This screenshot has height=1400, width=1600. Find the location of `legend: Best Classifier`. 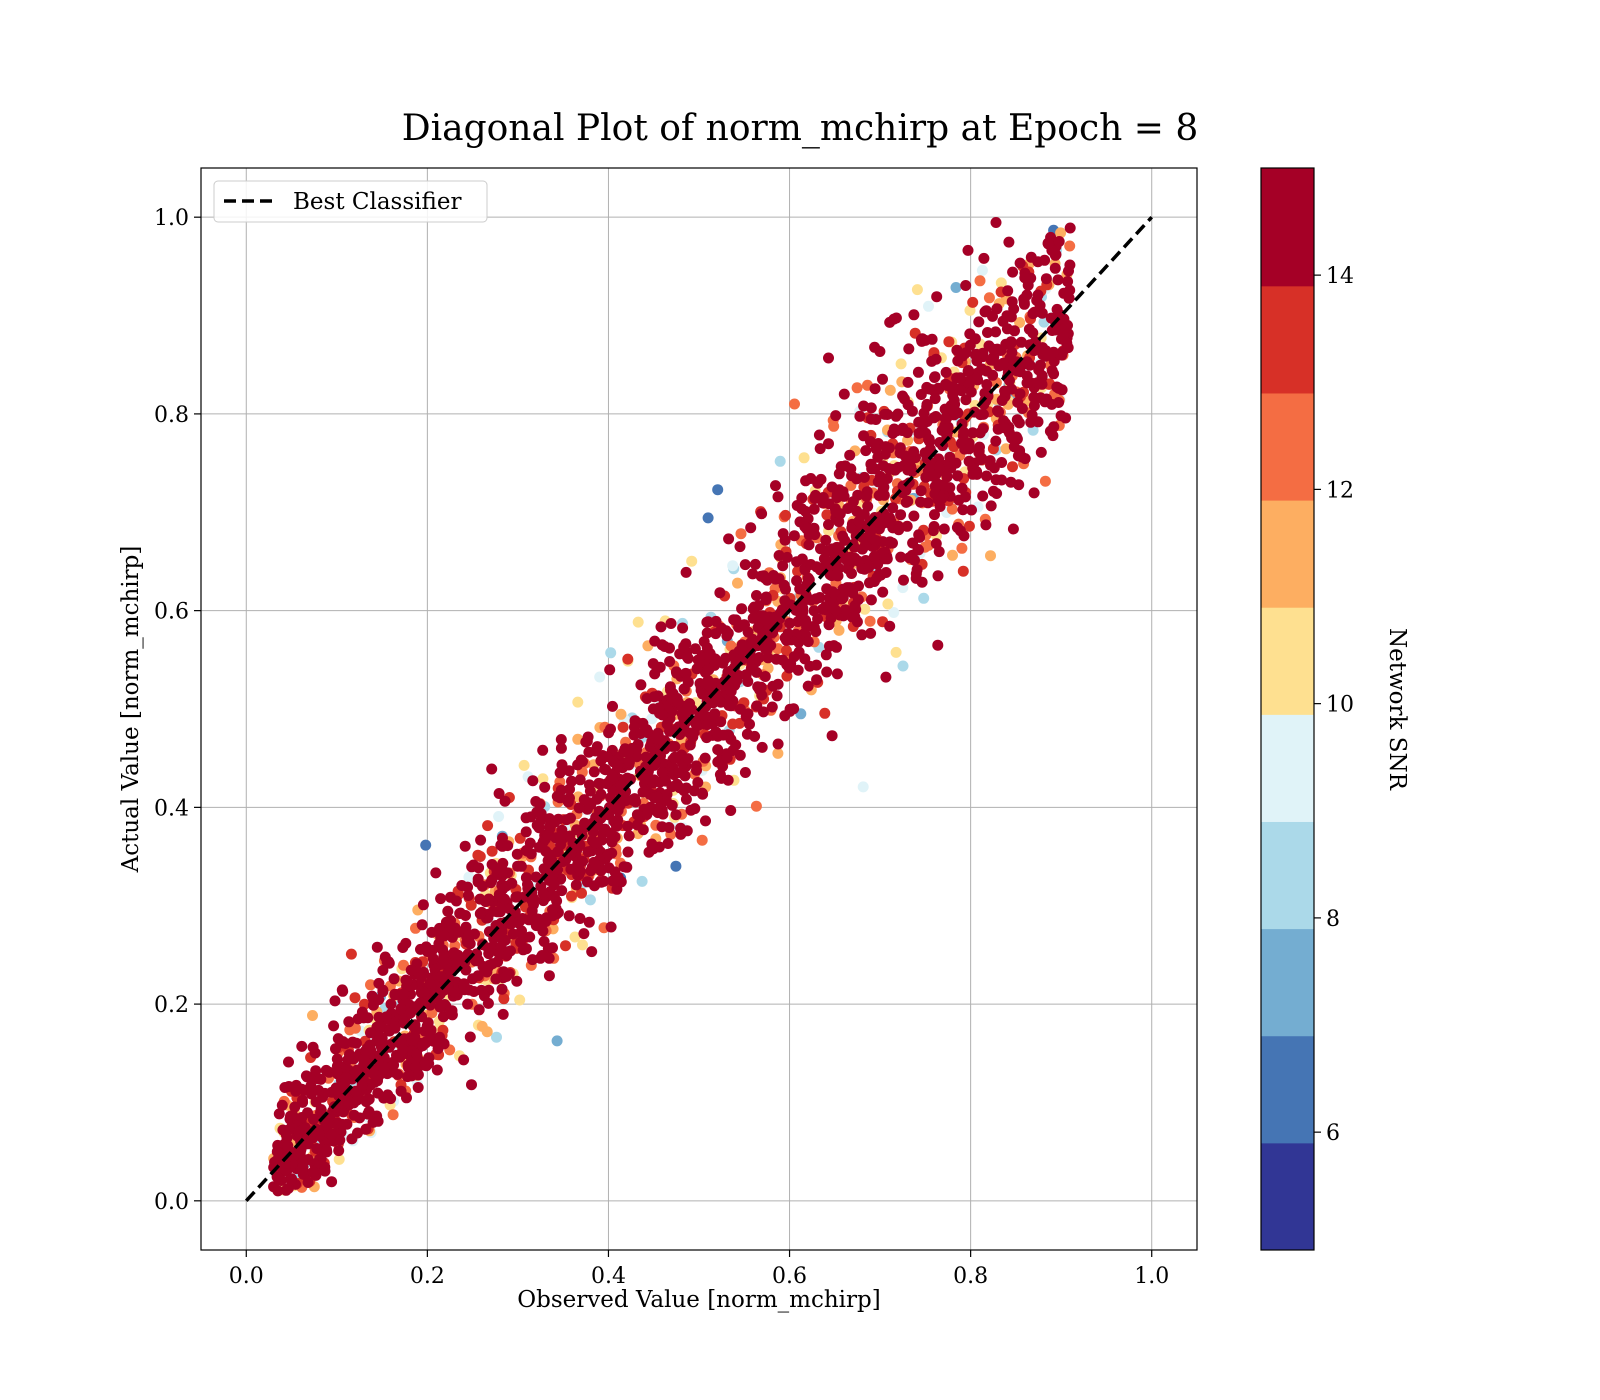

legend: Best Classifier is located at coordinates (350, 201).